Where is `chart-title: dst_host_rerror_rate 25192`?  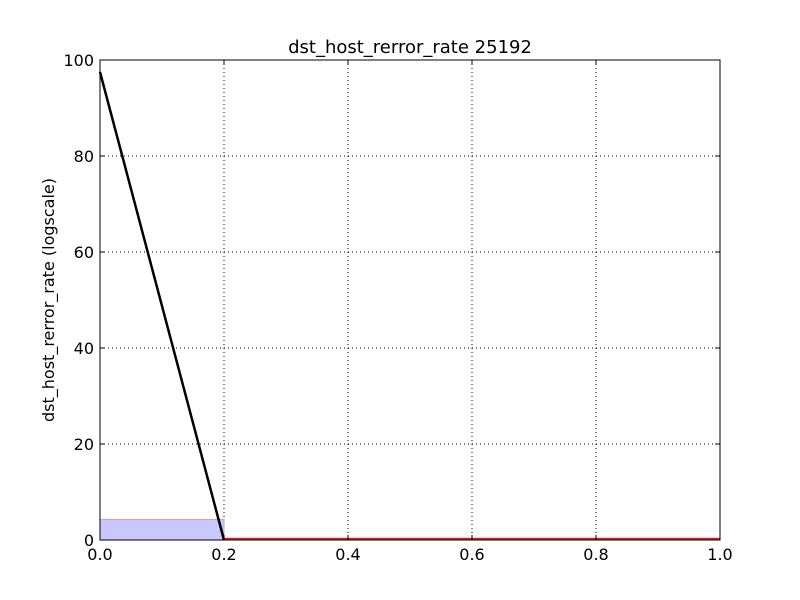 chart-title: dst_host_rerror_rate 25192 is located at coordinates (410, 47).